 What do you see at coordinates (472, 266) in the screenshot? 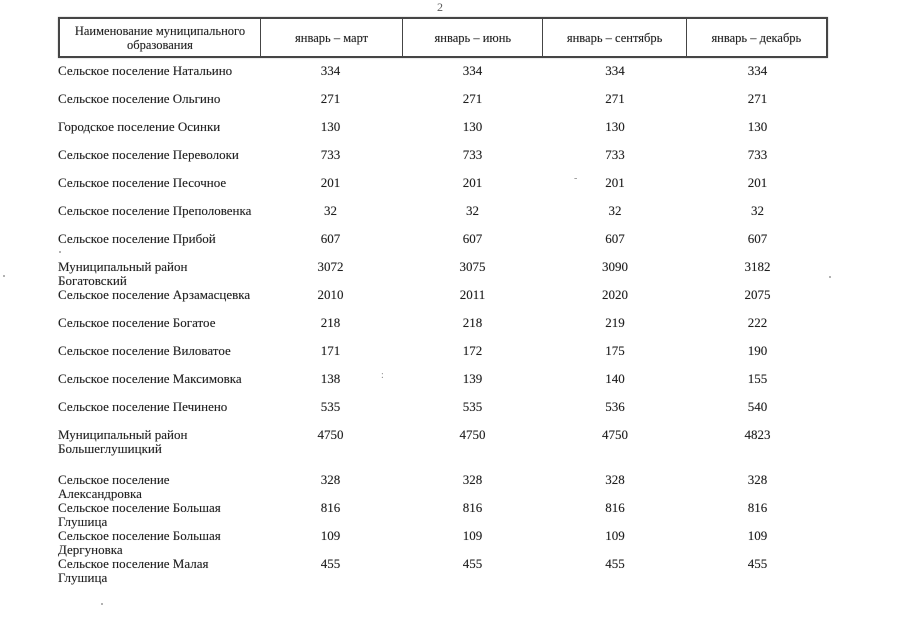
I see `value-cell-january-june: 3075` at bounding box center [472, 266].